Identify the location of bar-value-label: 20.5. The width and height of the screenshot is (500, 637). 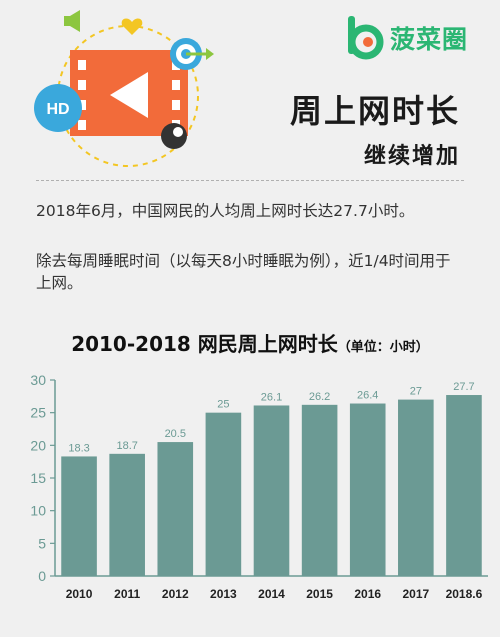
(175, 434).